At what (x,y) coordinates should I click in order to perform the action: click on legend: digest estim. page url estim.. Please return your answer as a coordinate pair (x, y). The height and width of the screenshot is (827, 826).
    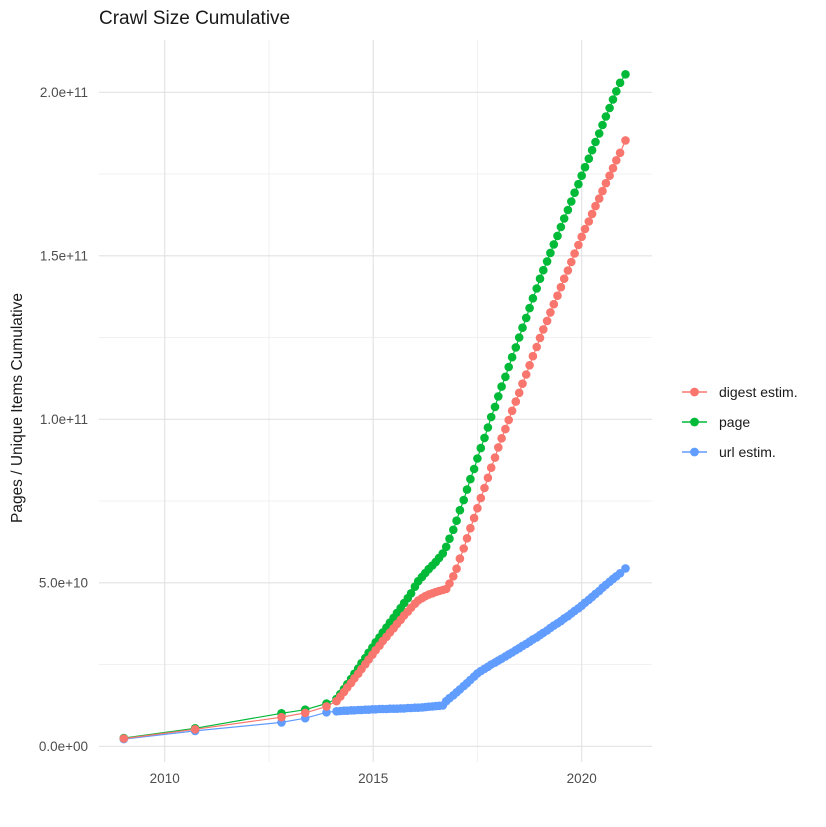
    Looking at the image, I should click on (739, 421).